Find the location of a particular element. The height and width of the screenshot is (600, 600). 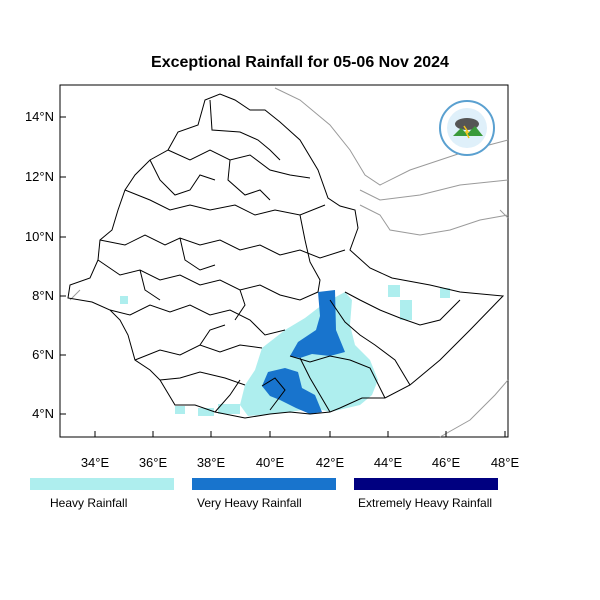

legend-label-extremely-heavy: Extremely Heavy Rainfall is located at coordinates (425, 503).